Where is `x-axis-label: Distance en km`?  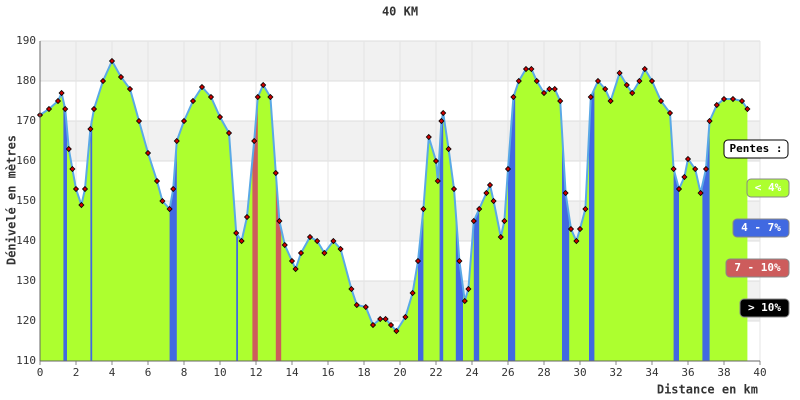
x-axis-label: Distance en km is located at coordinates (707, 390).